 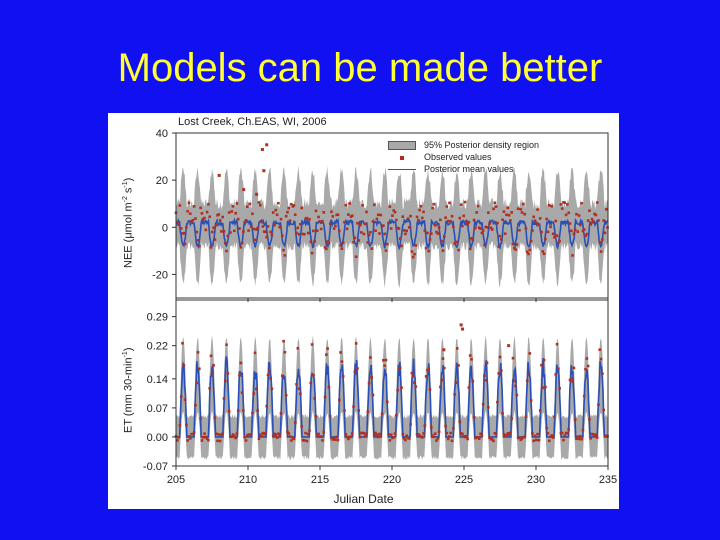 I want to click on chart-title: Lost Creek, Ch.EAS, WI, 2006, so click(x=252, y=122).